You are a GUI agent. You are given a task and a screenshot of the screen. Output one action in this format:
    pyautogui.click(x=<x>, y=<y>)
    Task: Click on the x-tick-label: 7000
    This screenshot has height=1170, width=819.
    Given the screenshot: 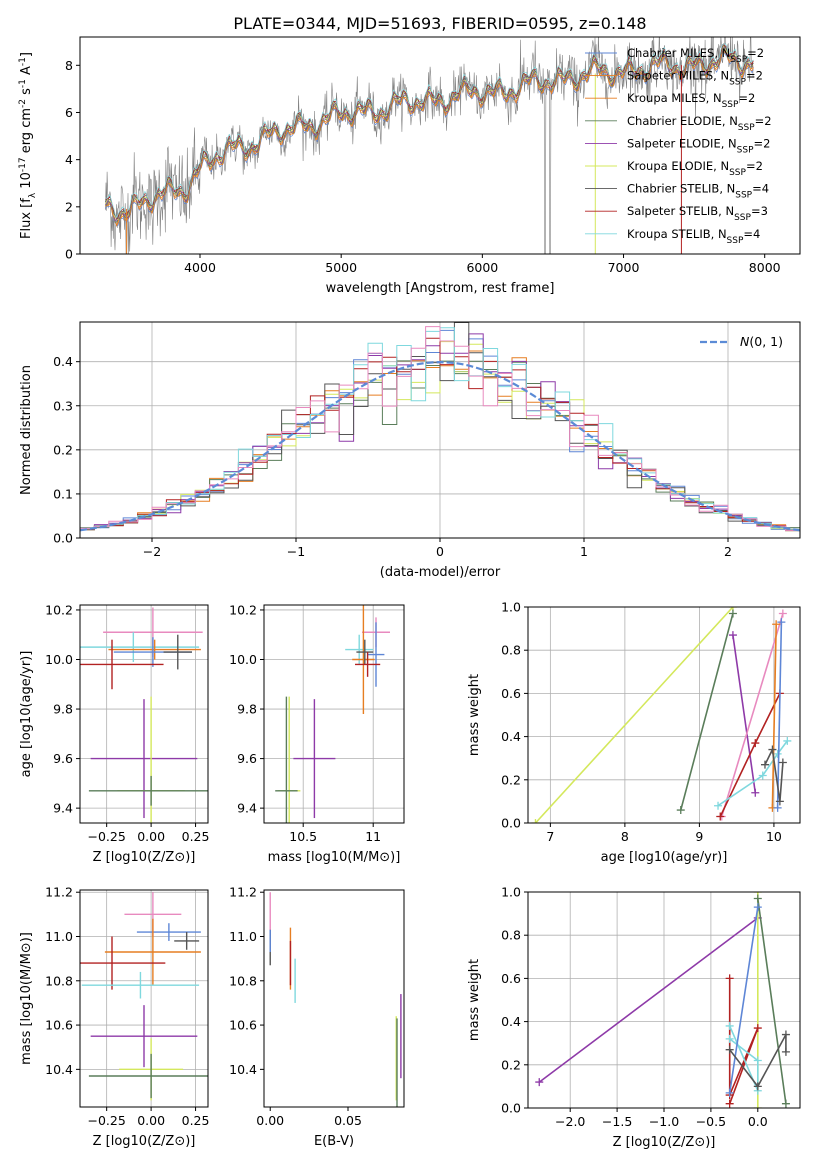 What is the action you would take?
    pyautogui.click(x=624, y=267)
    